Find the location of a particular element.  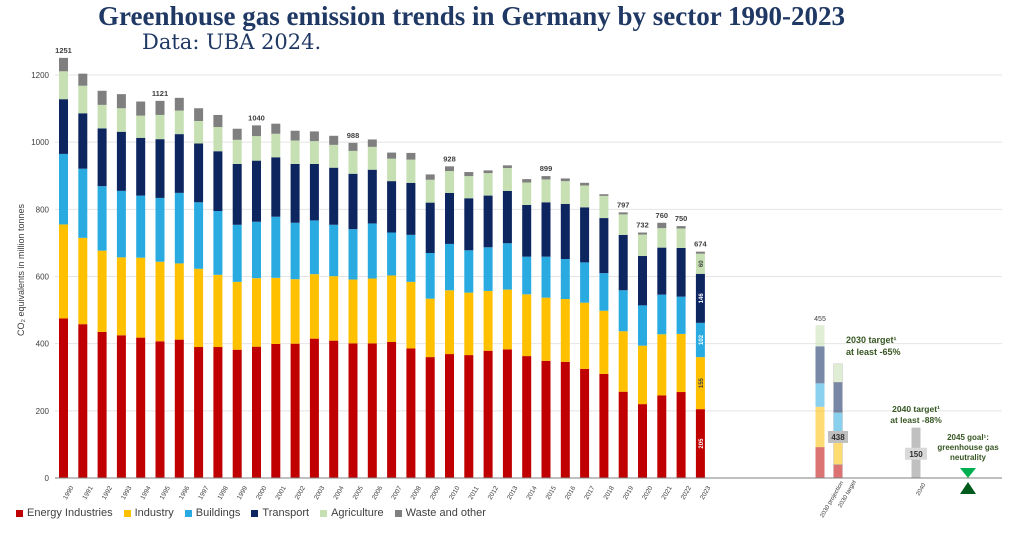

target-annotation: at least -65% is located at coordinates (873, 352).